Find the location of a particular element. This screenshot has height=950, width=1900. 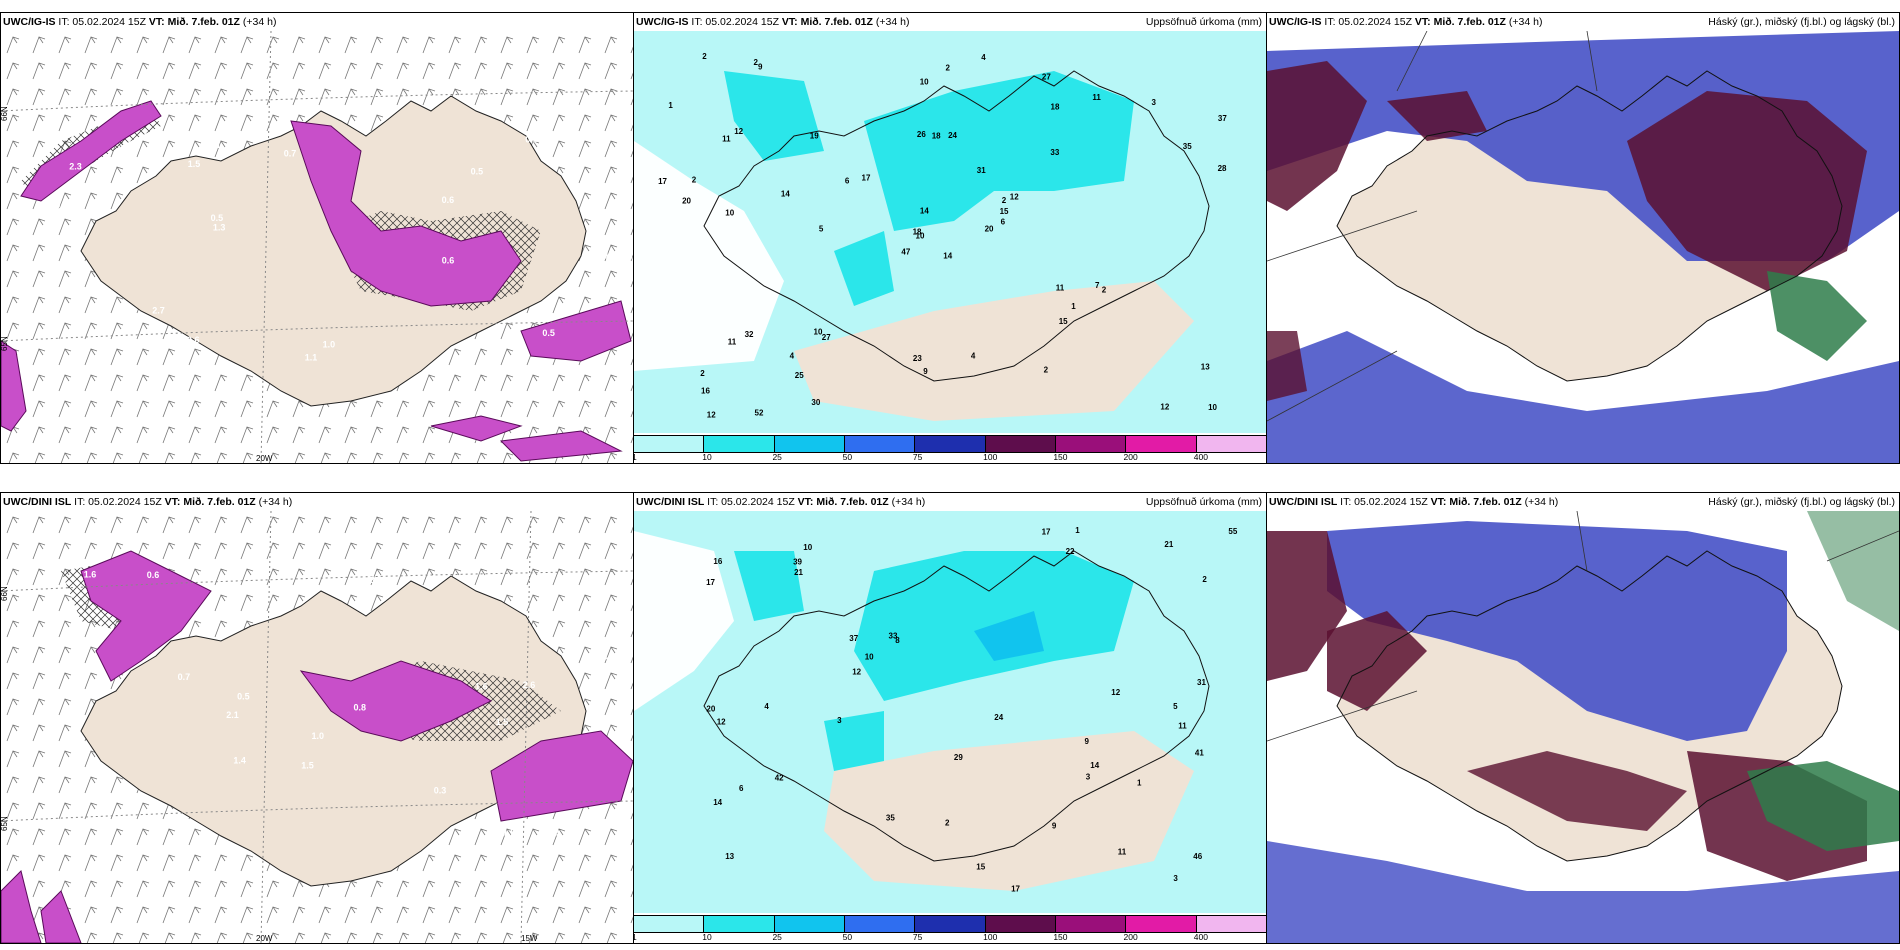

value-label: 19 is located at coordinates (814, 136).